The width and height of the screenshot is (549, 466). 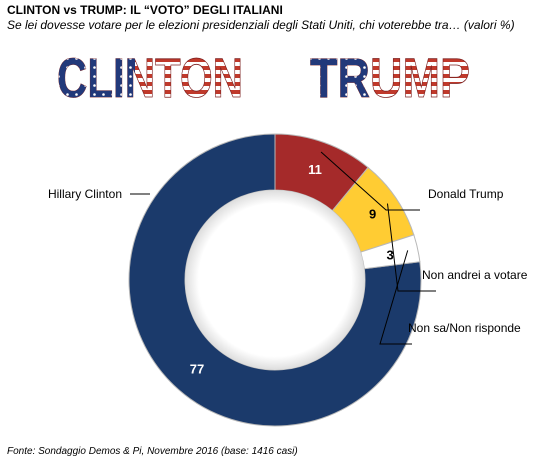 I want to click on value-label-hillary-clinton: 77, so click(x=197, y=369).